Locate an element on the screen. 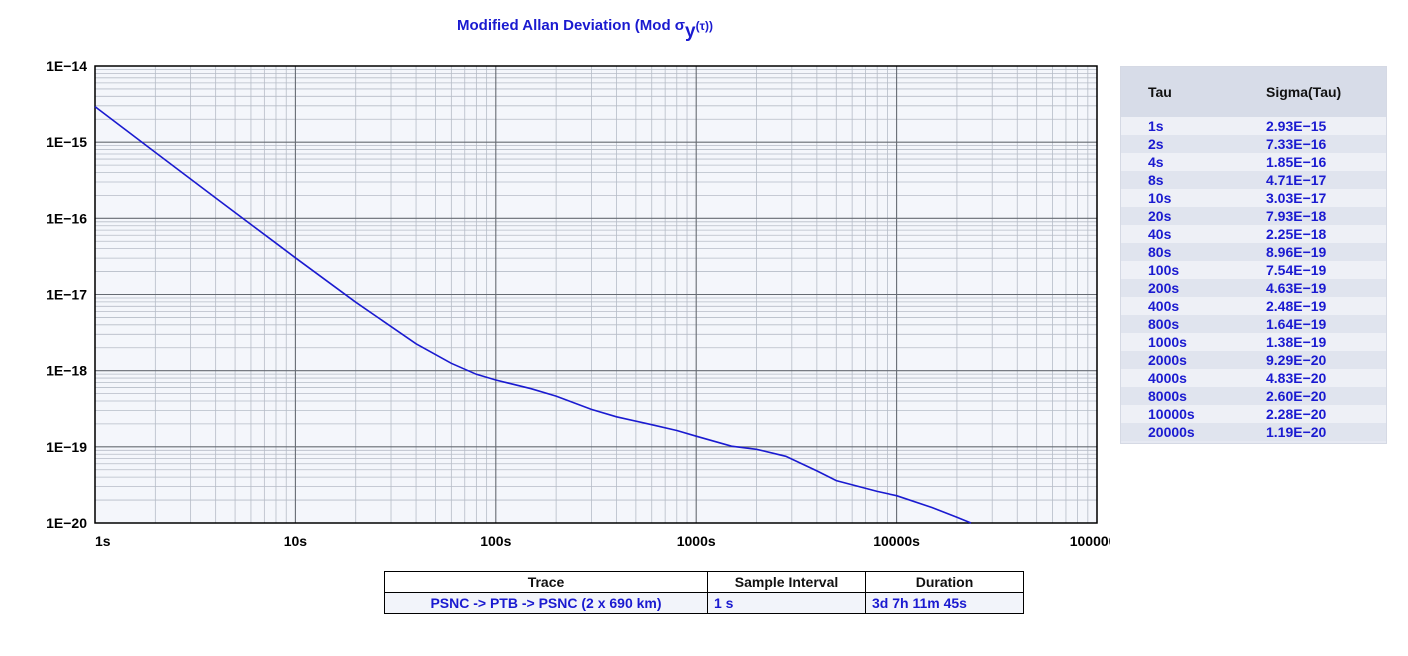  tau-table-row: 2000s 9.29E−20 is located at coordinates (1253, 360).